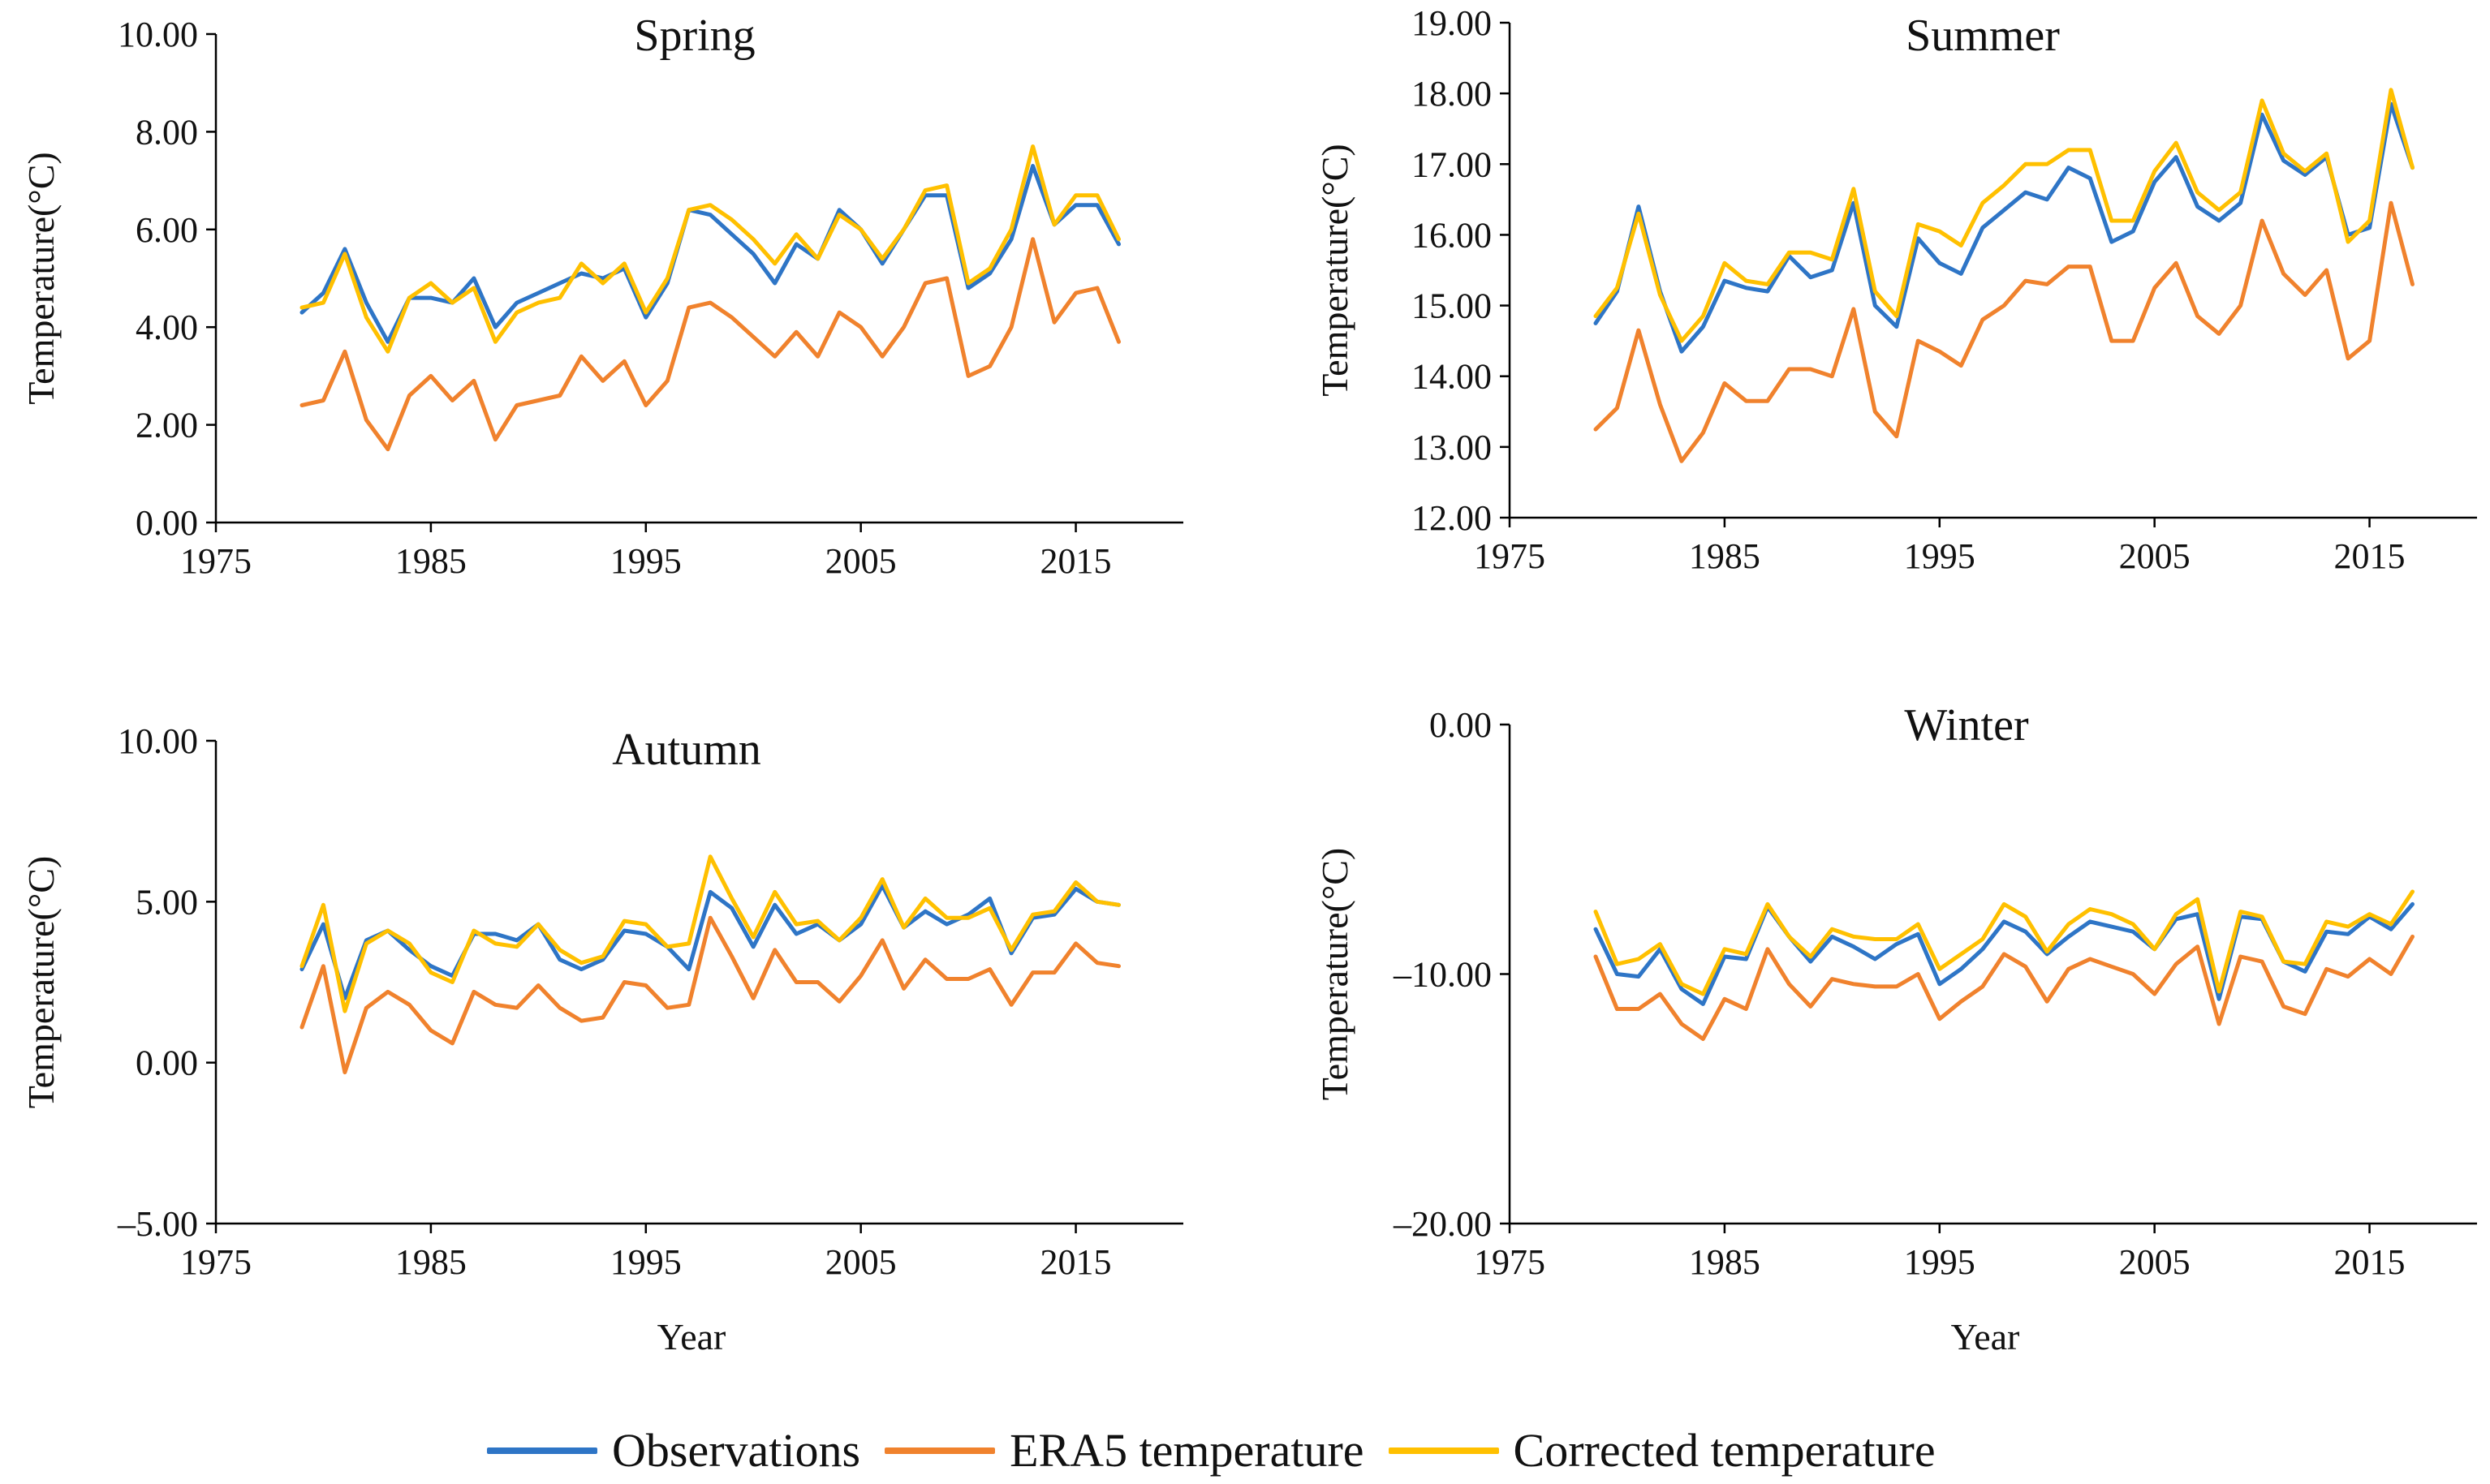  What do you see at coordinates (1442, 975) in the screenshot?
I see `winter-y-tick-label: –10.00` at bounding box center [1442, 975].